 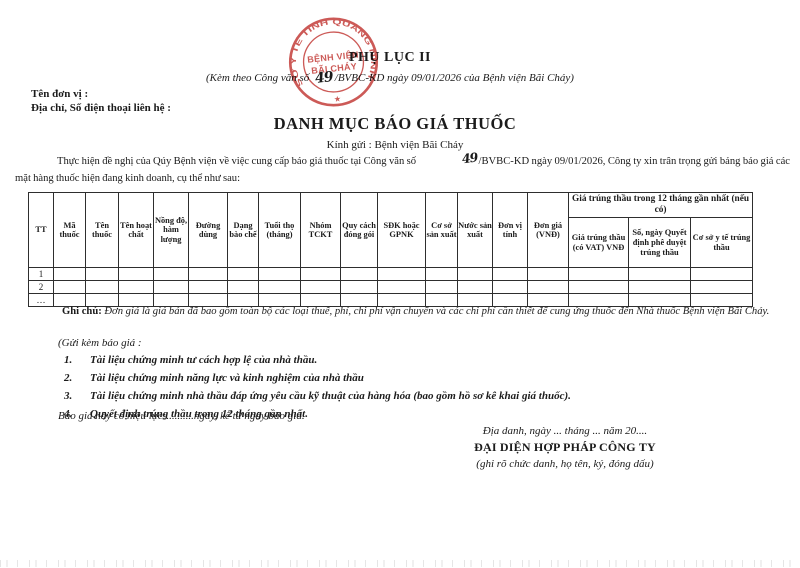 I want to click on svg-text: SỞ Y TẾ TỈNH QUẢNG NINH, so click(x=332, y=51).